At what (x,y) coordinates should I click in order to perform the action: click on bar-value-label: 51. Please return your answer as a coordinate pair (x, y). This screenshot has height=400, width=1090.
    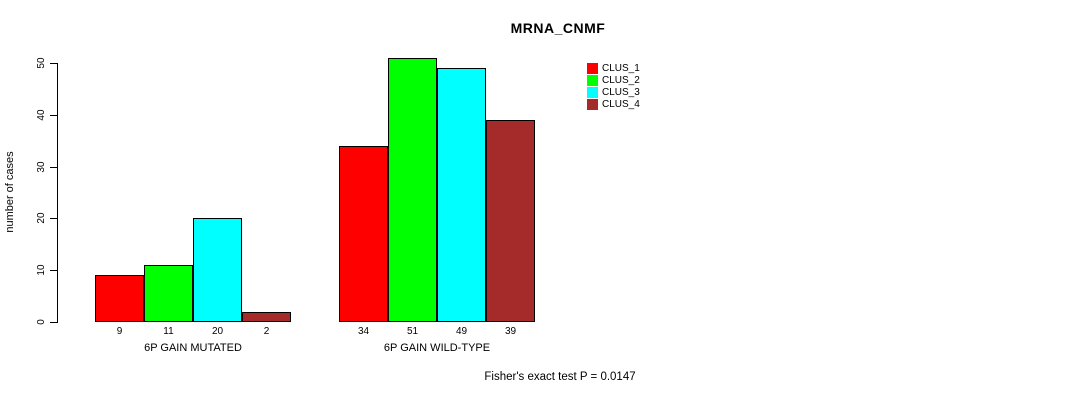
    Looking at the image, I should click on (412, 331).